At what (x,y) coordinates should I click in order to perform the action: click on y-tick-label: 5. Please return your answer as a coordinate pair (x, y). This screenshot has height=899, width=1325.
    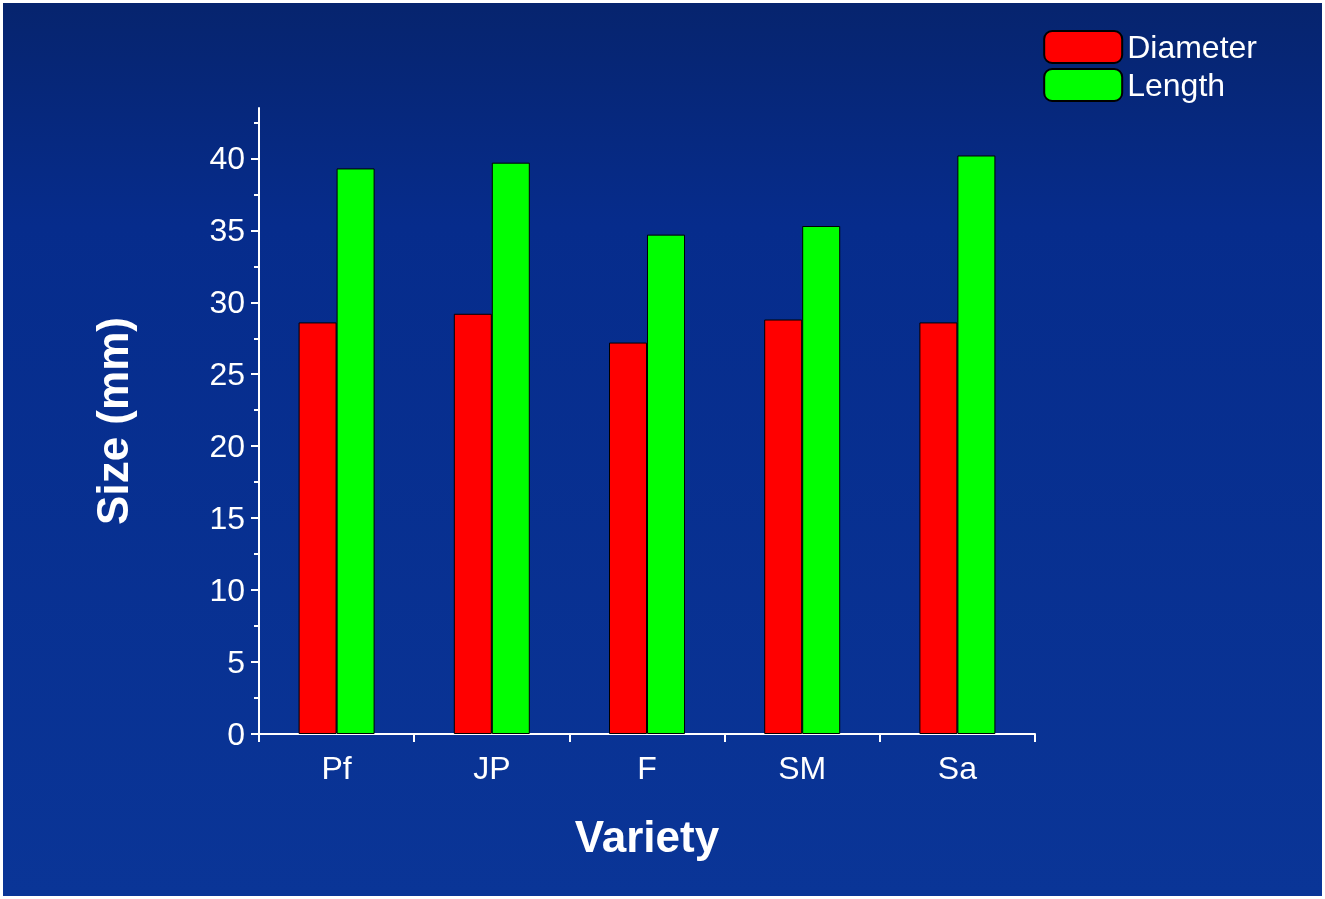
    Looking at the image, I should click on (236, 662).